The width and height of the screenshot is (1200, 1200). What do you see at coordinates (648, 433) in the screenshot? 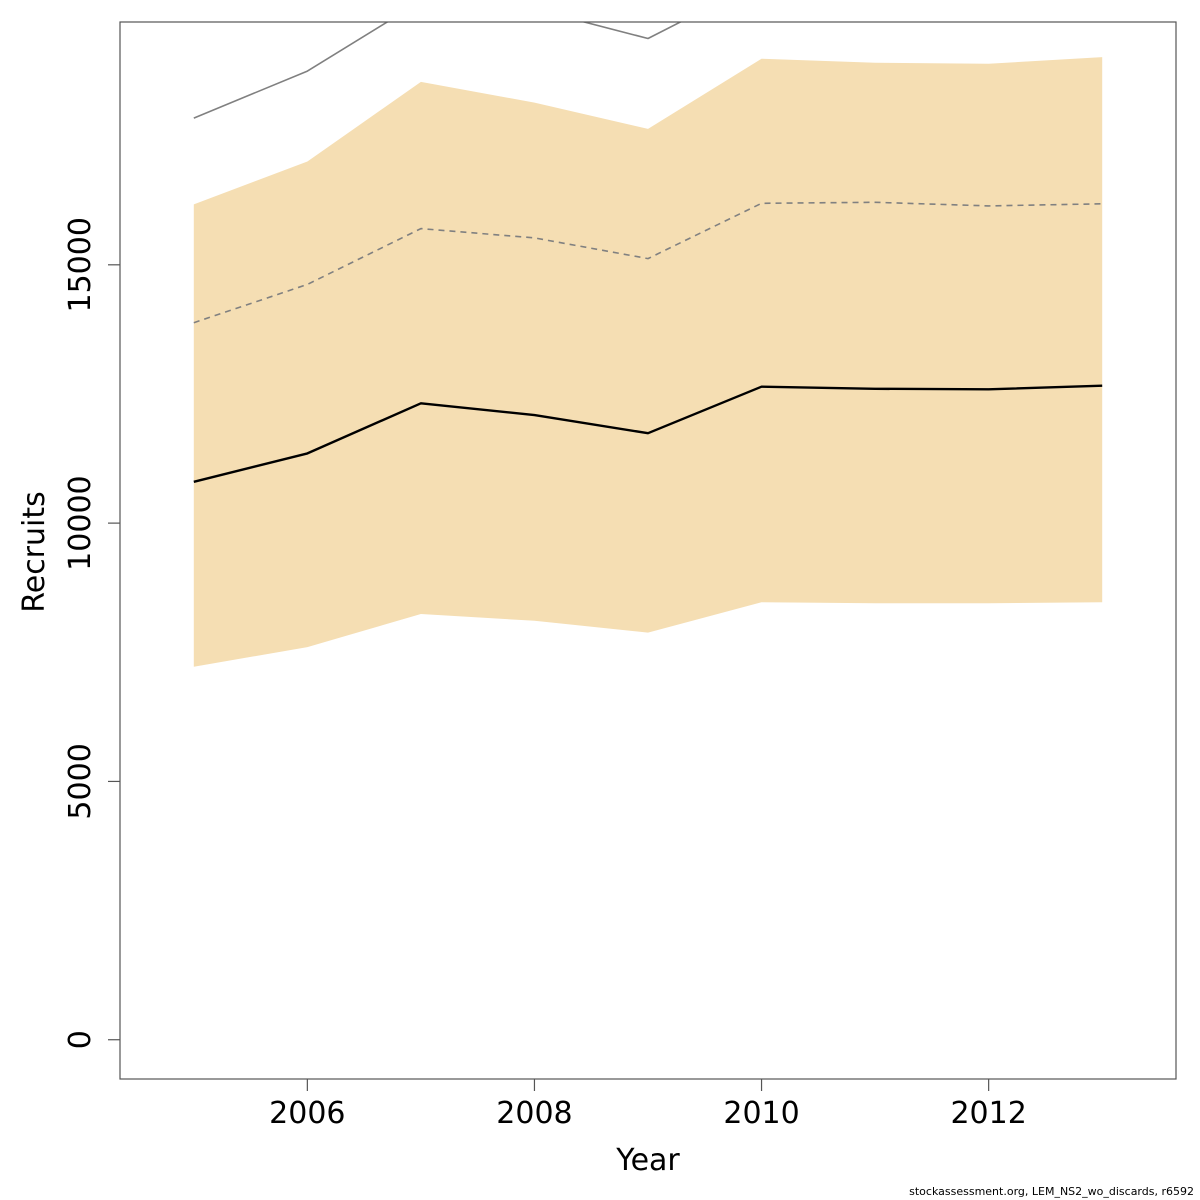
I see `median-line` at bounding box center [648, 433].